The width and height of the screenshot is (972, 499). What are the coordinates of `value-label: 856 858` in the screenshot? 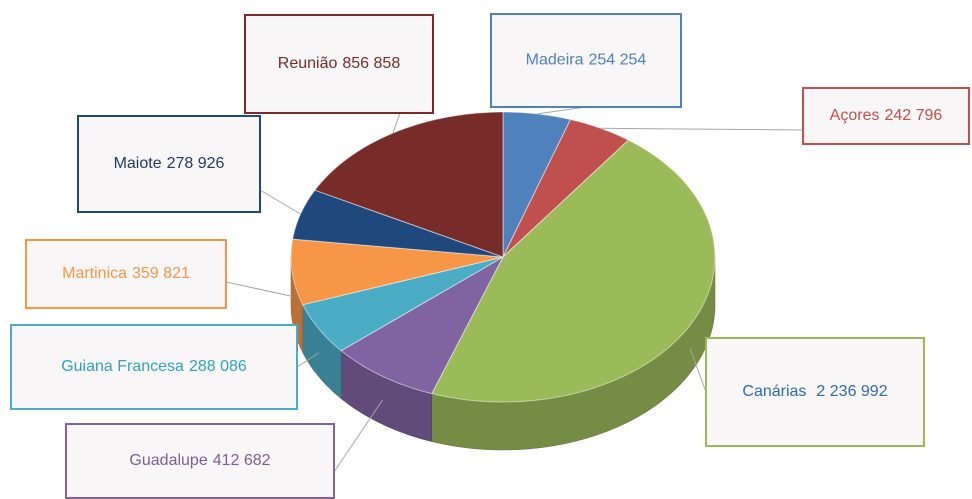 It's located at (371, 63).